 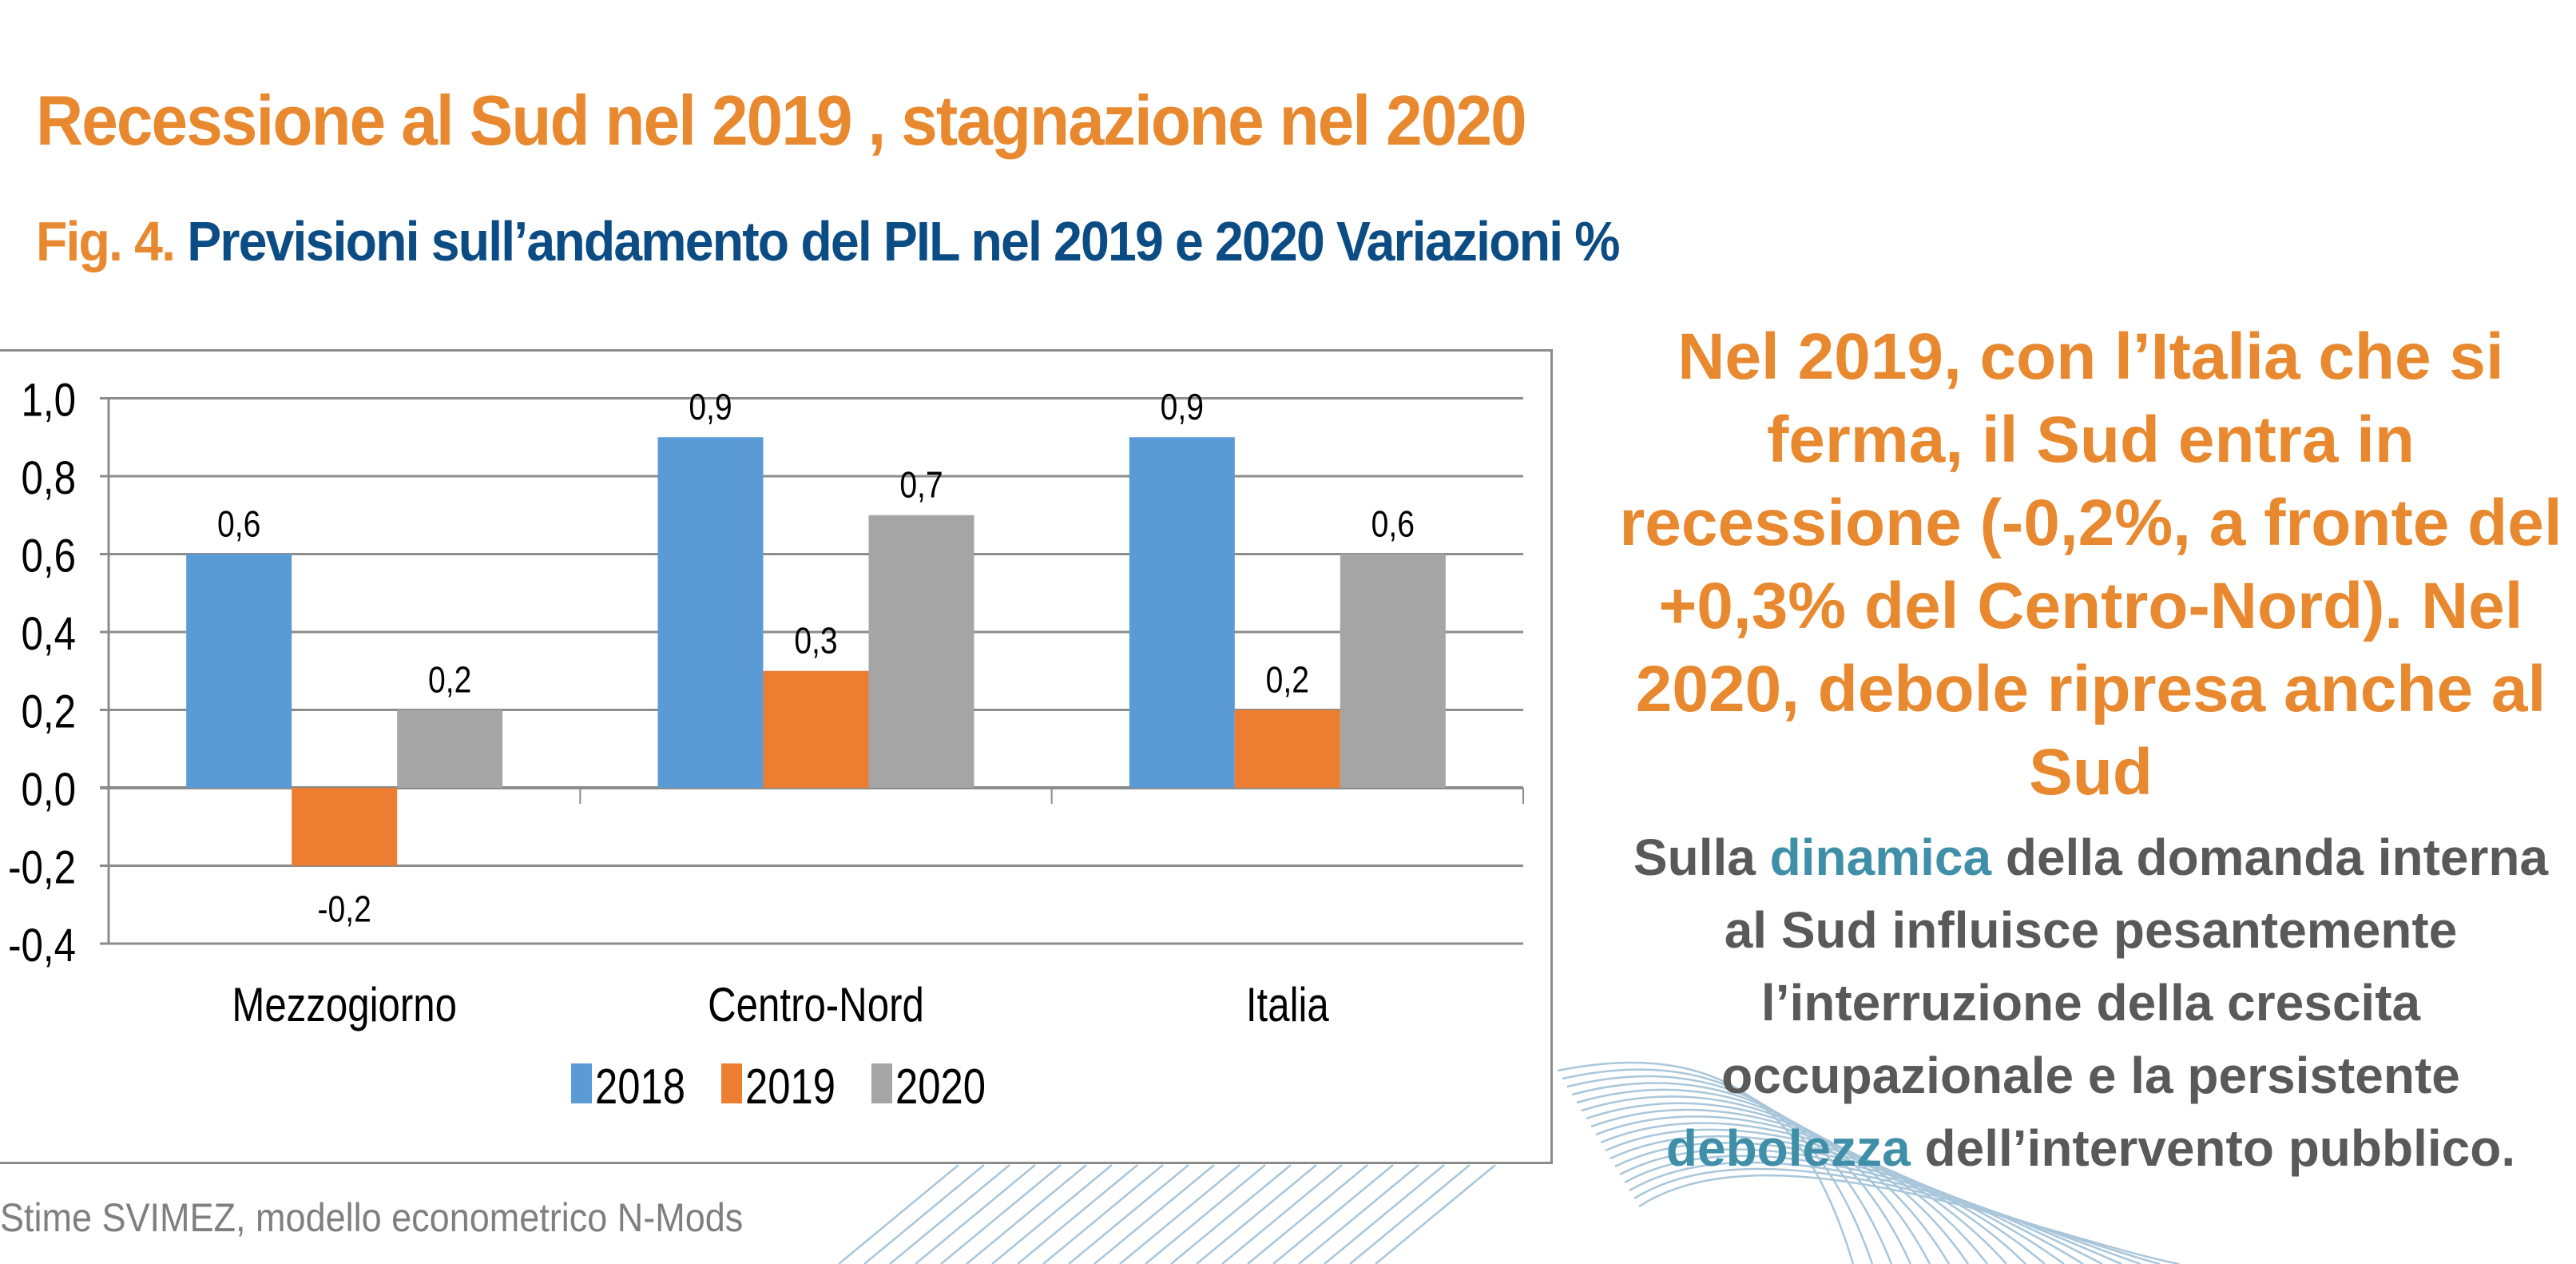 I want to click on category-label: Centro-Nord, so click(x=816, y=1004).